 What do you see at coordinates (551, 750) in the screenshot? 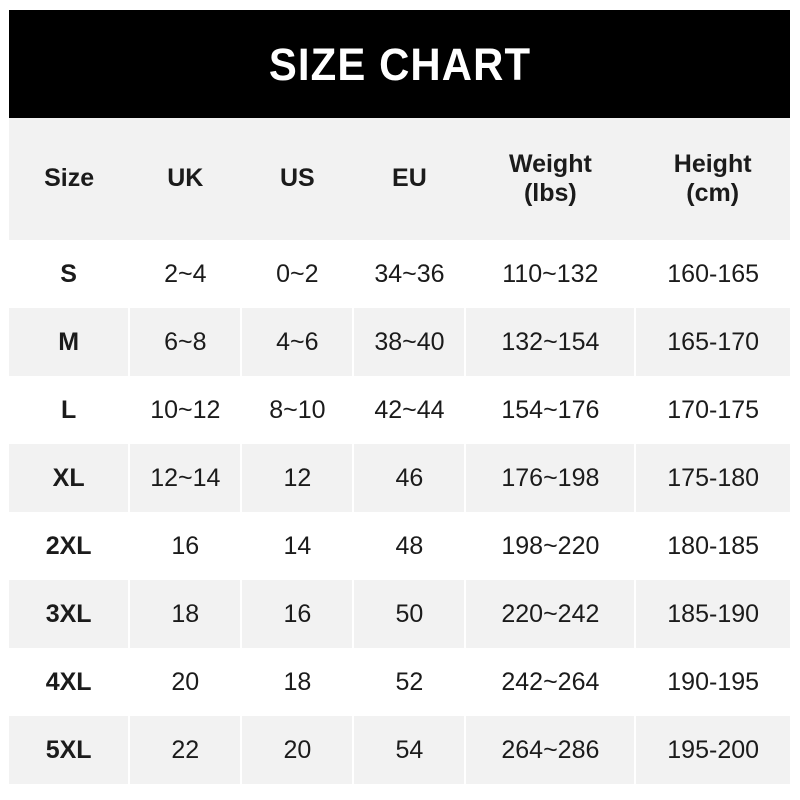
I see `cell-weight: 264~286` at bounding box center [551, 750].